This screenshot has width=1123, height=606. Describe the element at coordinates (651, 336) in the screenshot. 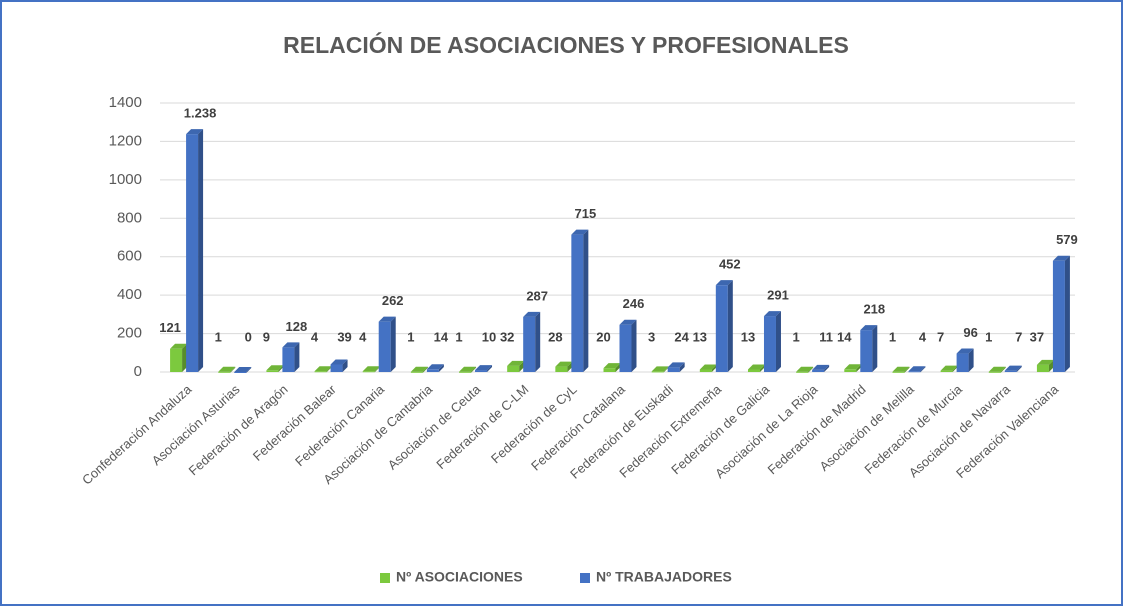

I see `data-label: 3` at that location.